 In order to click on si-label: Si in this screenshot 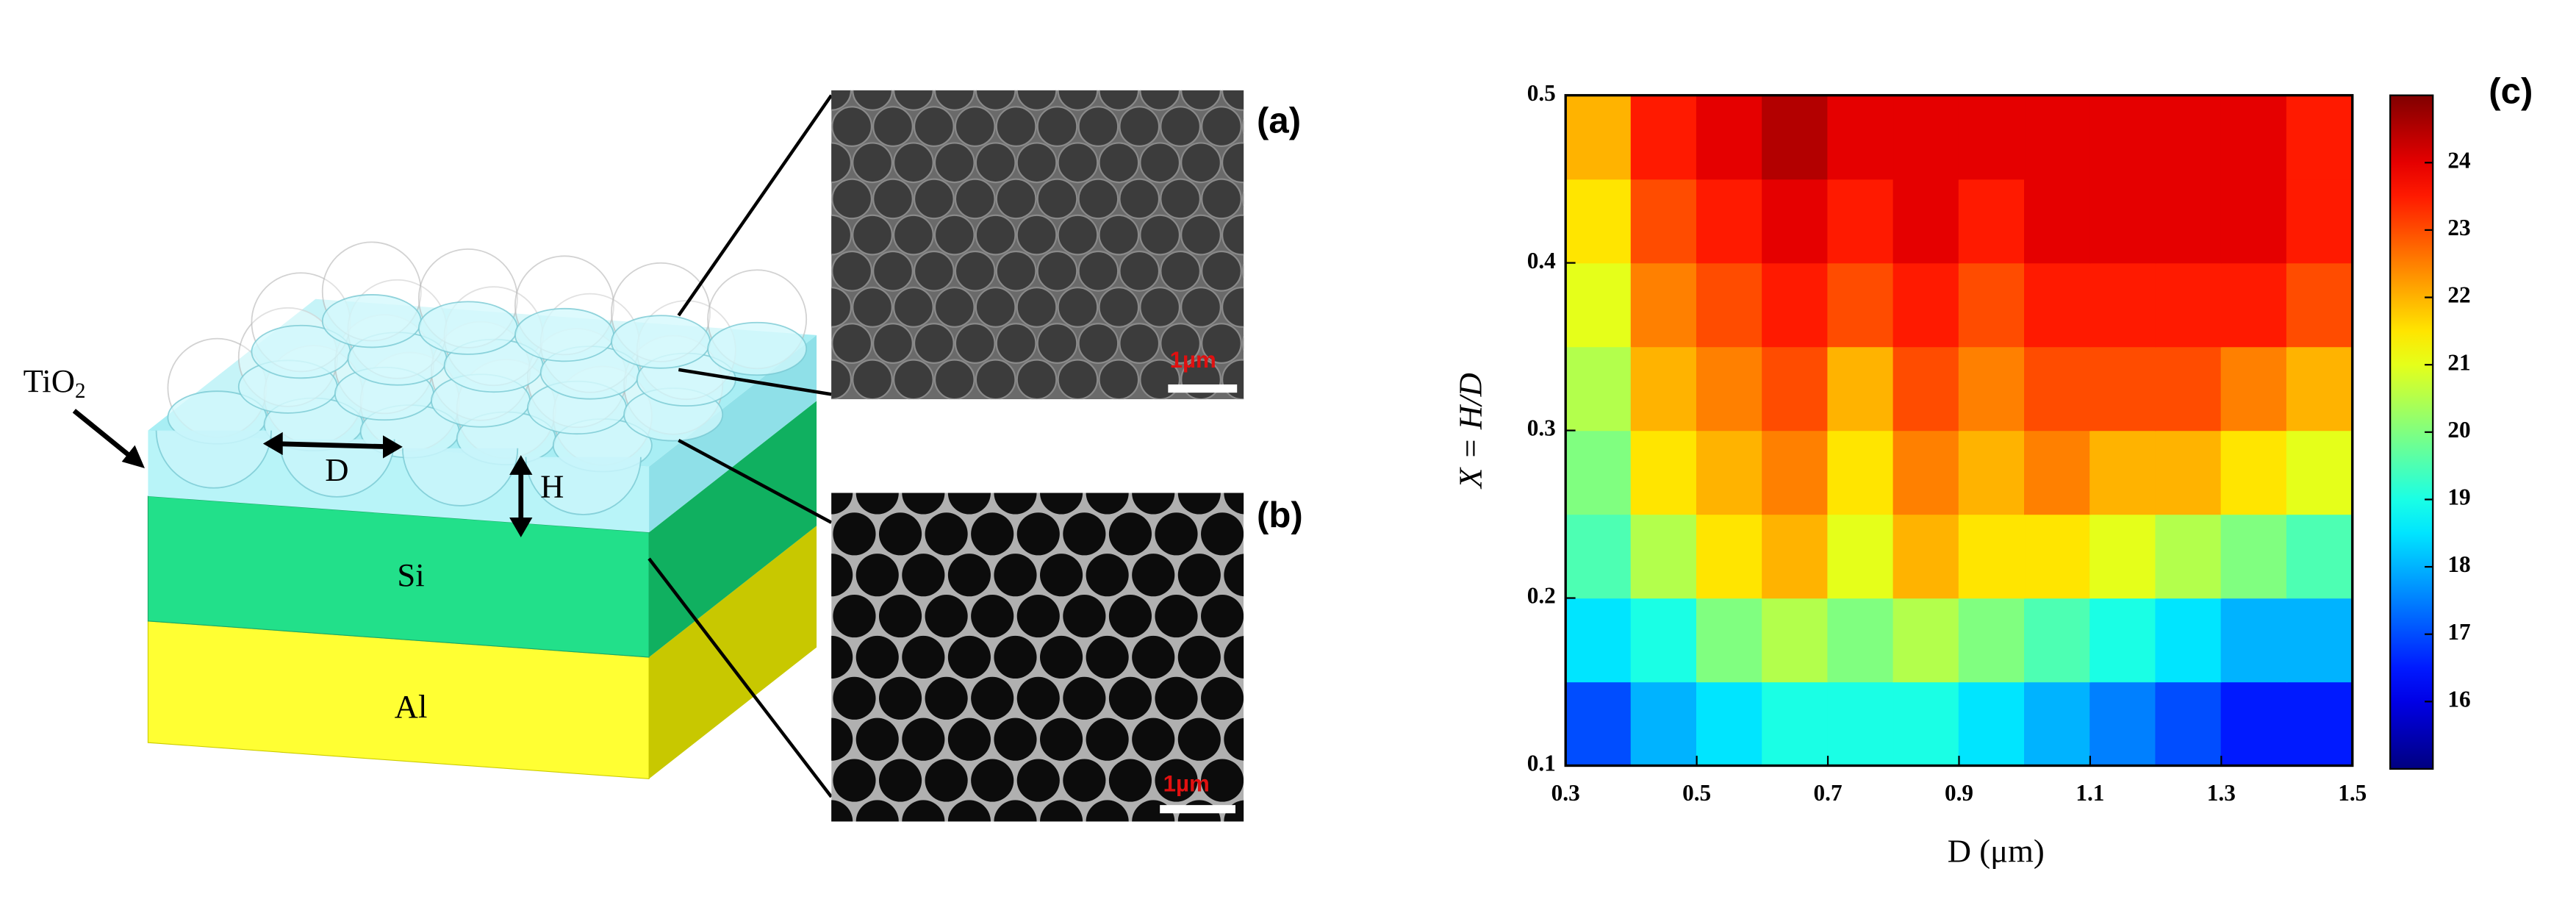, I will do `click(410, 574)`.